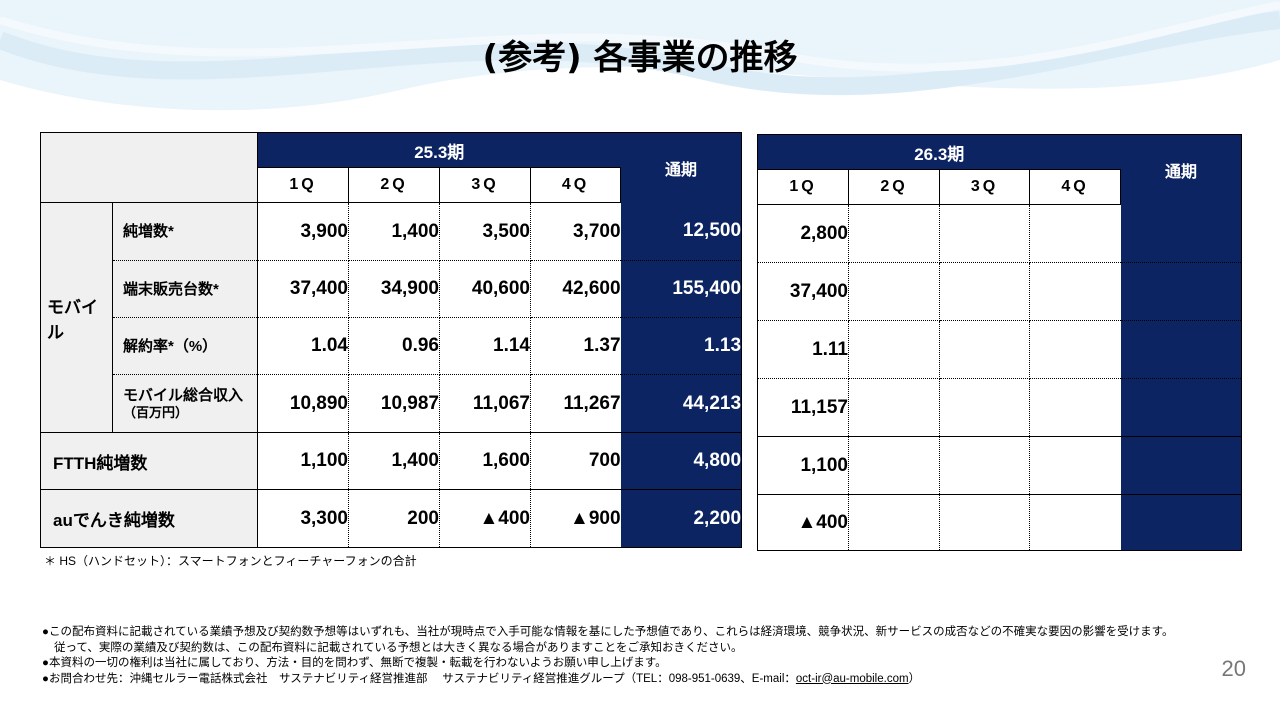  What do you see at coordinates (681, 346) in the screenshot?
I see `full-year-cell: 1.13` at bounding box center [681, 346].